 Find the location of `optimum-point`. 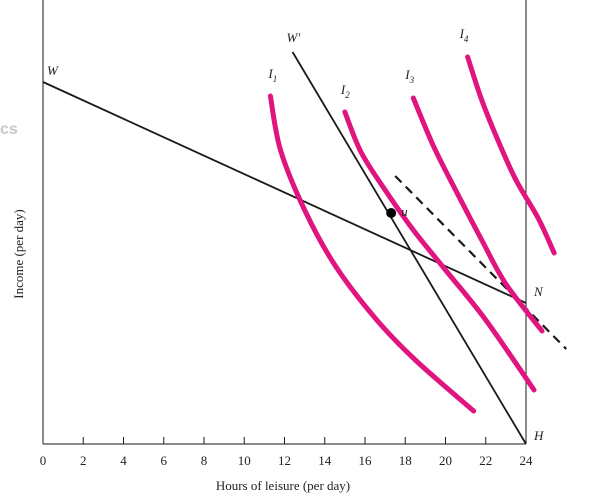

optimum-point is located at coordinates (391, 213).